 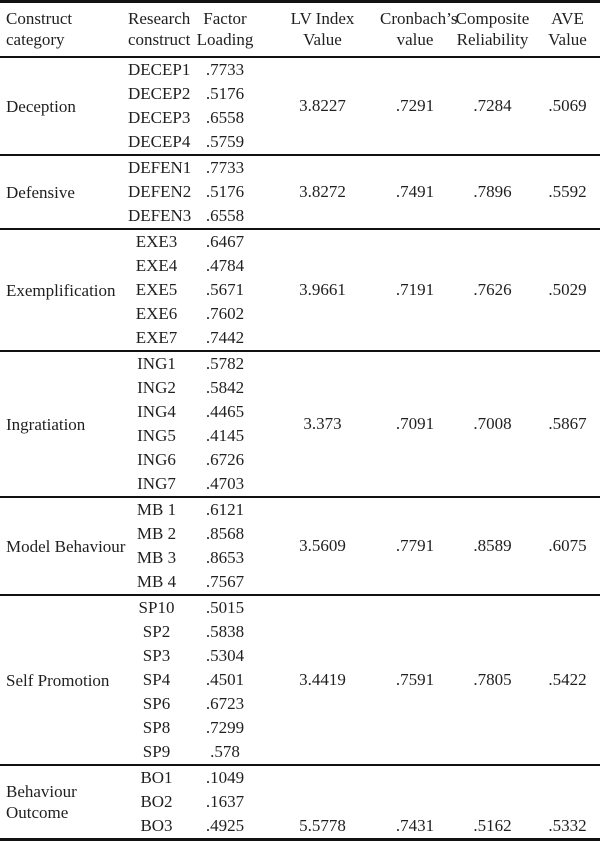 What do you see at coordinates (156, 777) in the screenshot?
I see `construct-cell: BO1` at bounding box center [156, 777].